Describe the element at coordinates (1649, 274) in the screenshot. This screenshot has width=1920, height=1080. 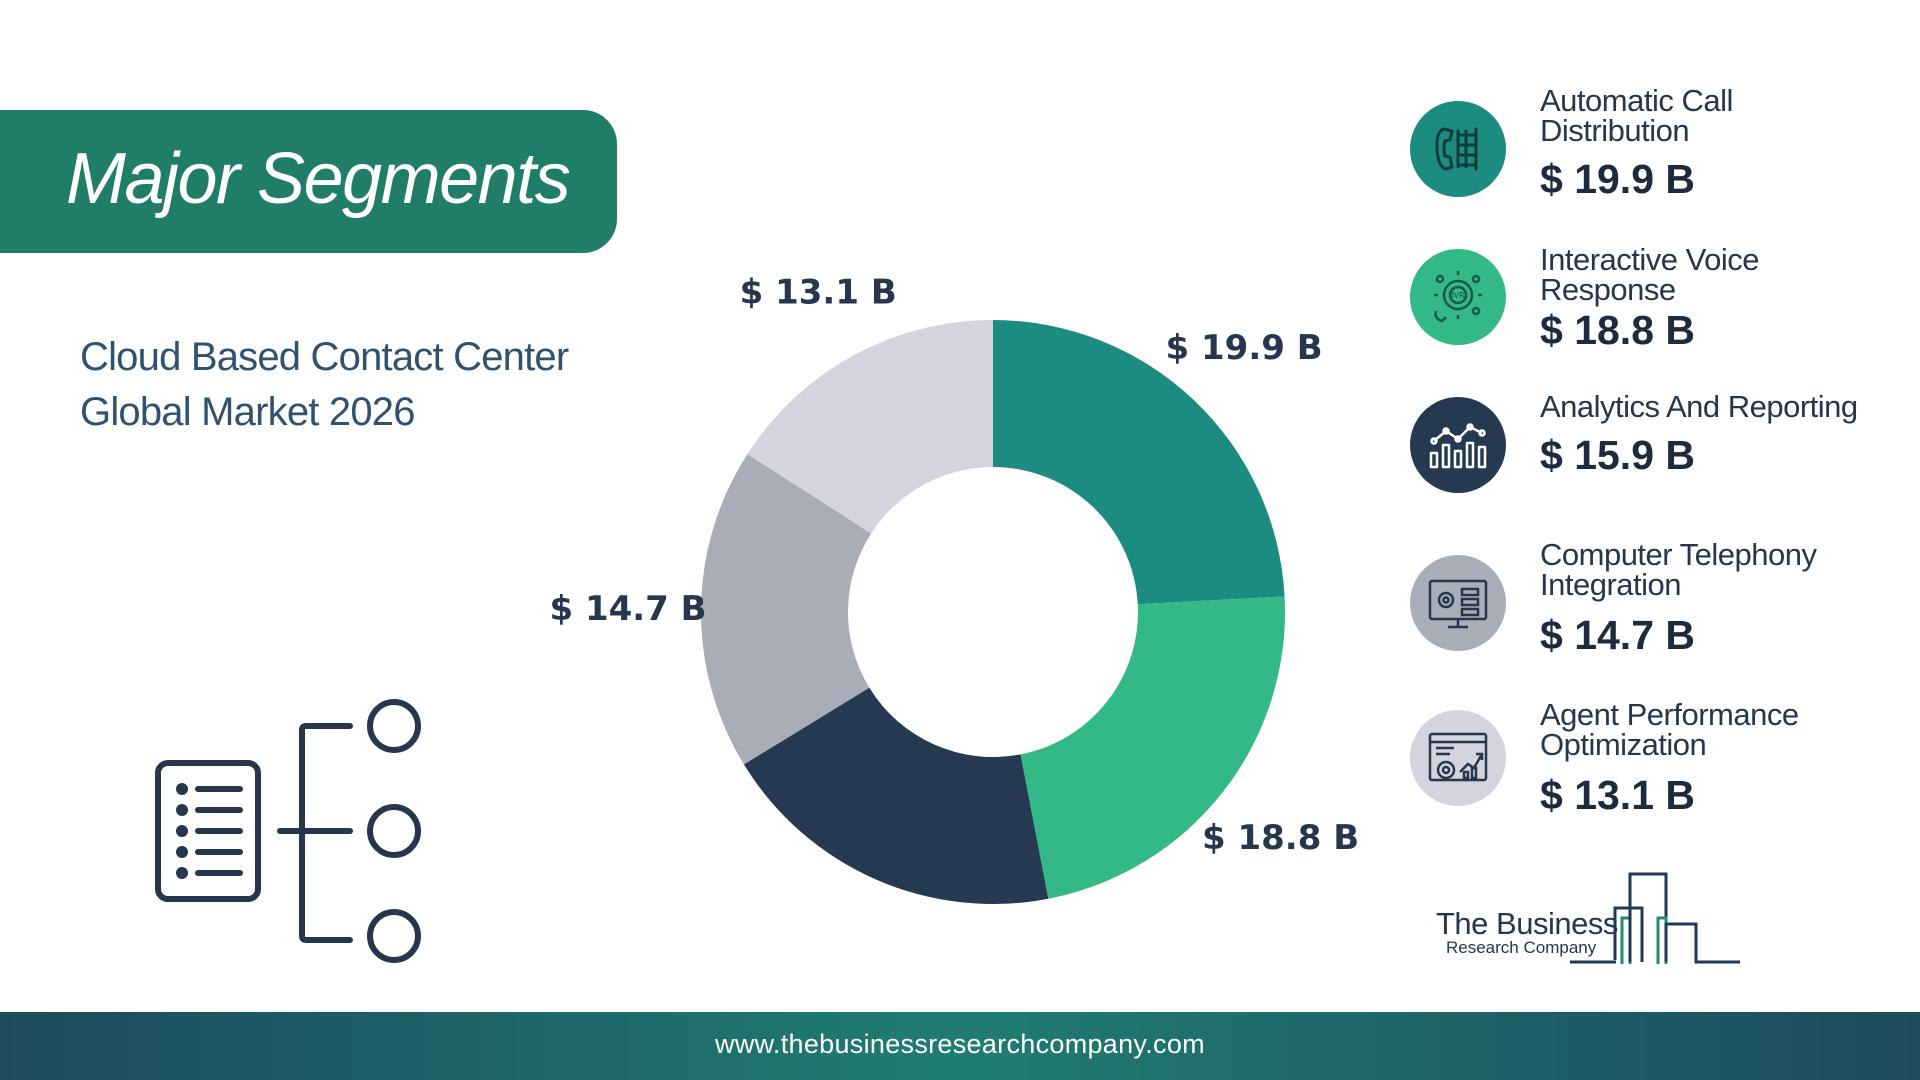
I see `legend-label: Interactive Voice Response` at that location.